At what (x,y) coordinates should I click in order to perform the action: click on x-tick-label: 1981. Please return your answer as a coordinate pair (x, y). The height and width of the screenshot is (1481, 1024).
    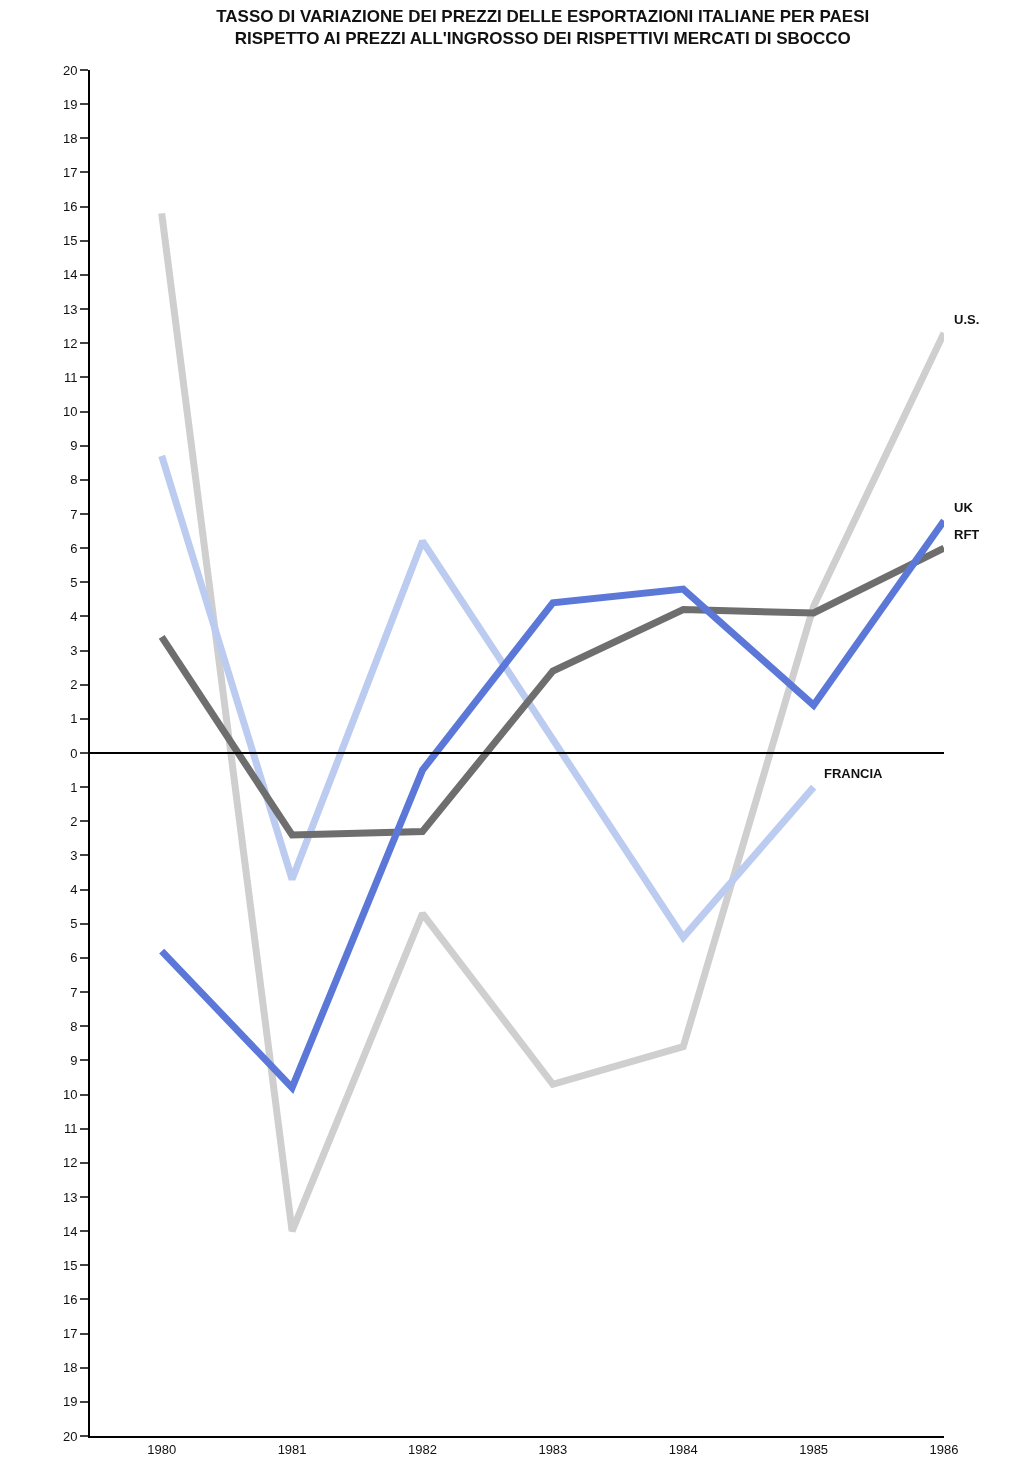
    Looking at the image, I should click on (292, 1449).